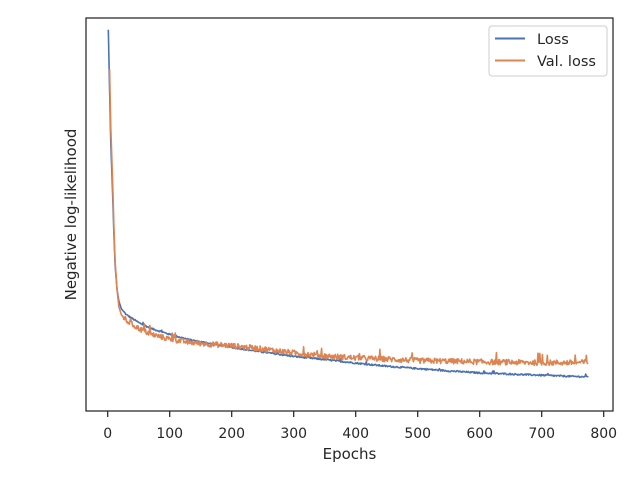  What do you see at coordinates (350, 454) in the screenshot?
I see `x-axis-label: Epochs` at bounding box center [350, 454].